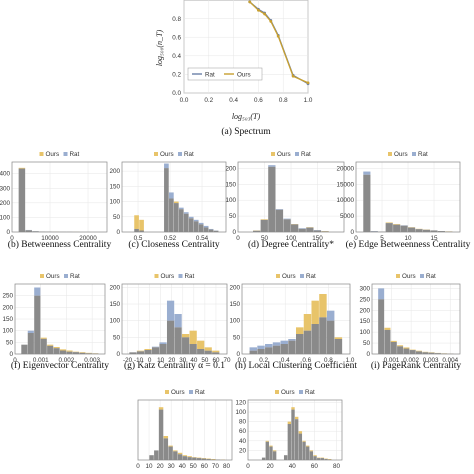  What do you see at coordinates (265, 238) in the screenshot?
I see `hist-xtick-label: 50` at bounding box center [265, 238].